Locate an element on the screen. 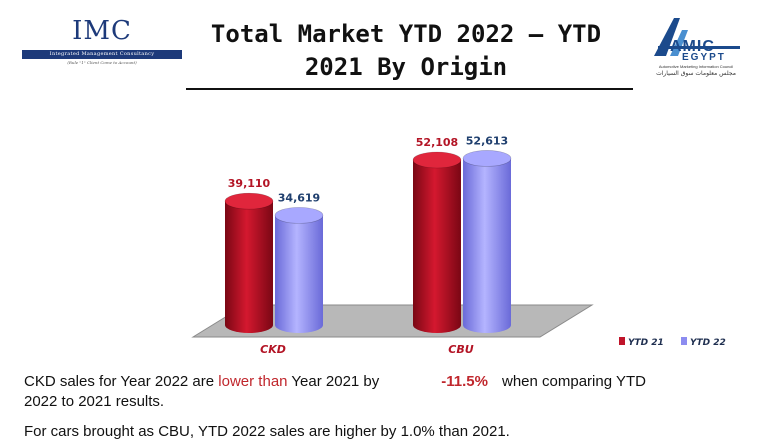 Image resolution: width=768 pixels, height=442 pixels. category-label: CKD is located at coordinates (273, 349).